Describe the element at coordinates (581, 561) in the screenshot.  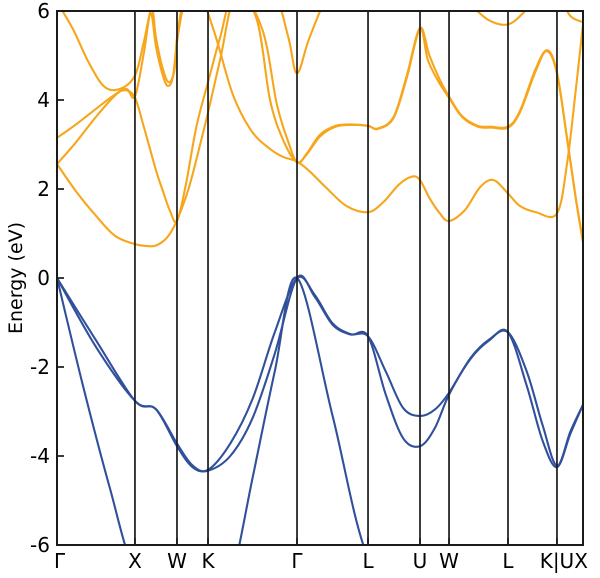
I see `x-tick-label-10: X` at that location.